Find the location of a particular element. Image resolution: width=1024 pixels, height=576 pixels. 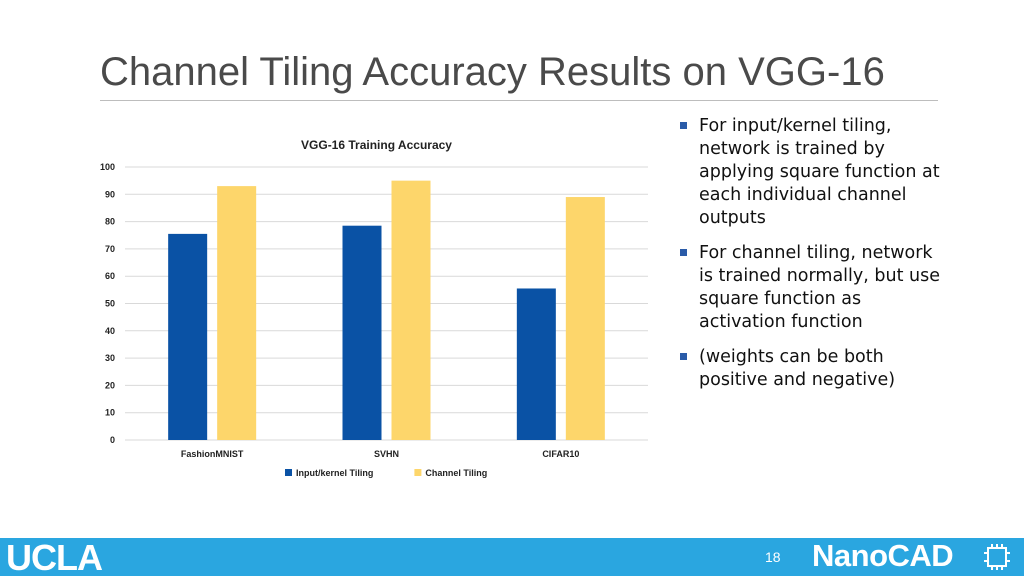

y-tick-label: 40 is located at coordinates (110, 331).